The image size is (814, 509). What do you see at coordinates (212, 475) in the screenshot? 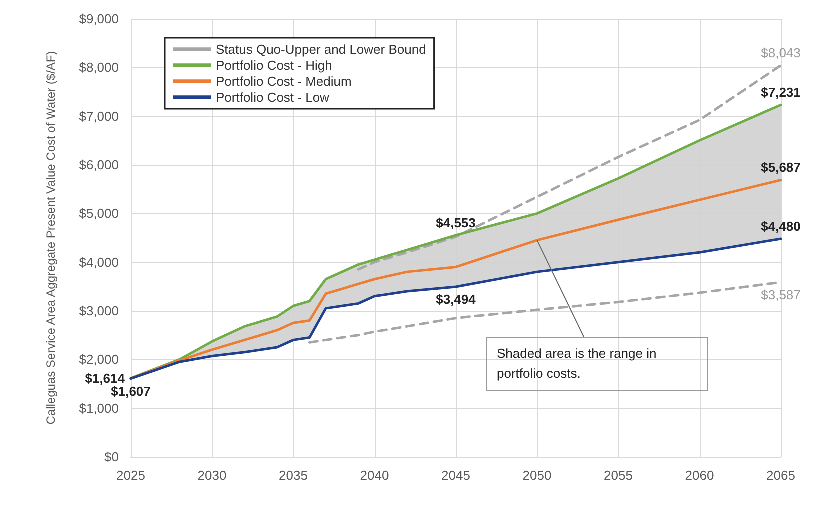
I see `x-tick-label: 2030` at bounding box center [212, 475].